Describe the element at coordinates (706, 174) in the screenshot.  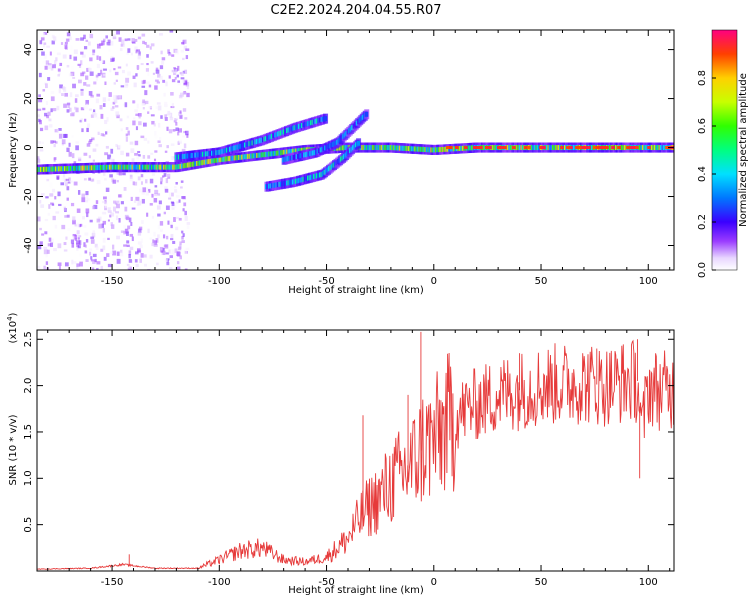
I see `colorbar-ticks: 0.0 0.2 0.4 0.6 0.8` at that location.